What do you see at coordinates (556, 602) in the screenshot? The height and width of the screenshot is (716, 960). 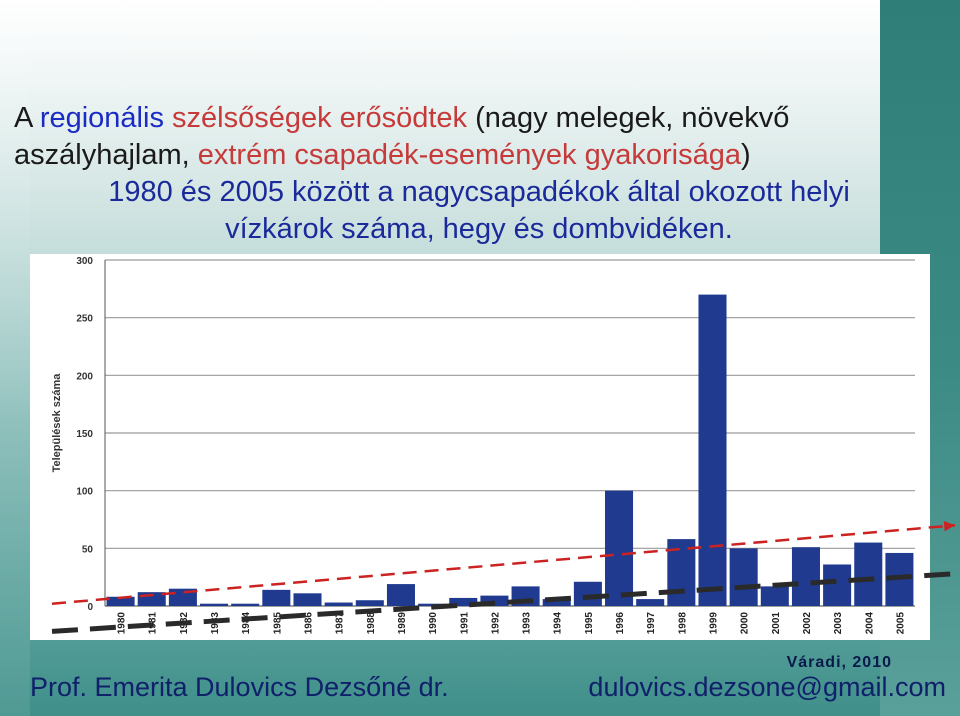 I see `bar-1994` at bounding box center [556, 602].